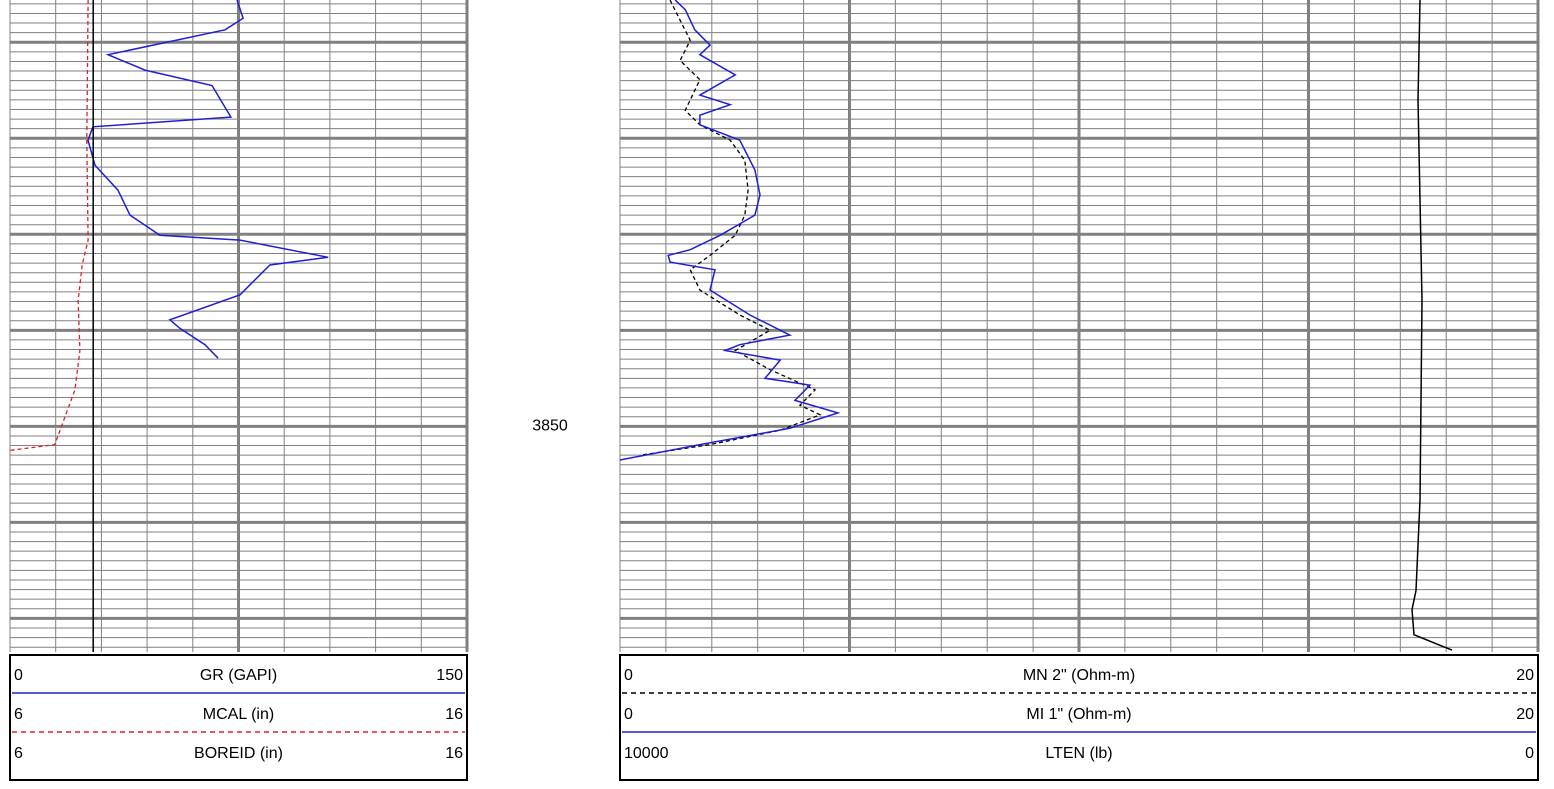  Describe the element at coordinates (1078, 714) in the screenshot. I see `legend-label: MI 1" (Ohm-m)` at that location.